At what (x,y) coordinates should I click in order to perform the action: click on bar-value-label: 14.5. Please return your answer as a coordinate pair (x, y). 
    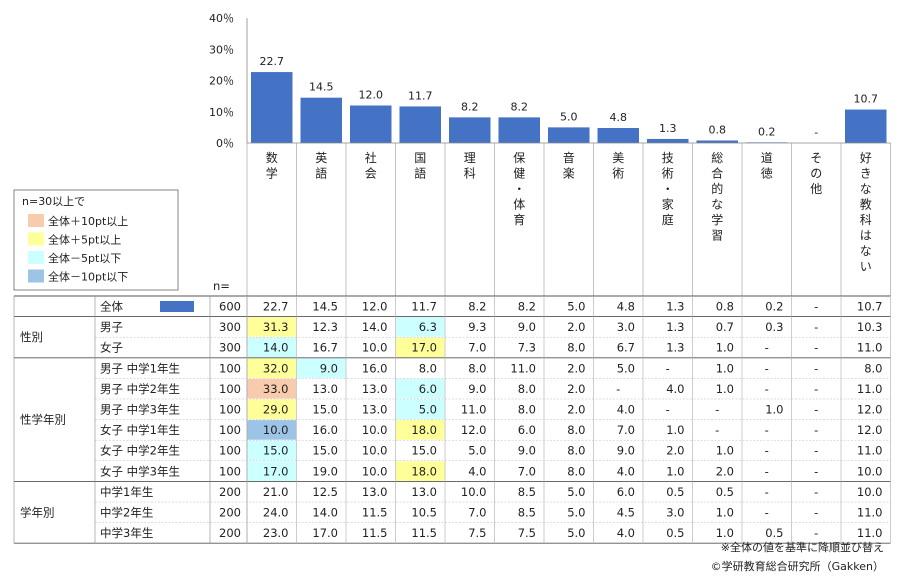
    Looking at the image, I should click on (321, 87).